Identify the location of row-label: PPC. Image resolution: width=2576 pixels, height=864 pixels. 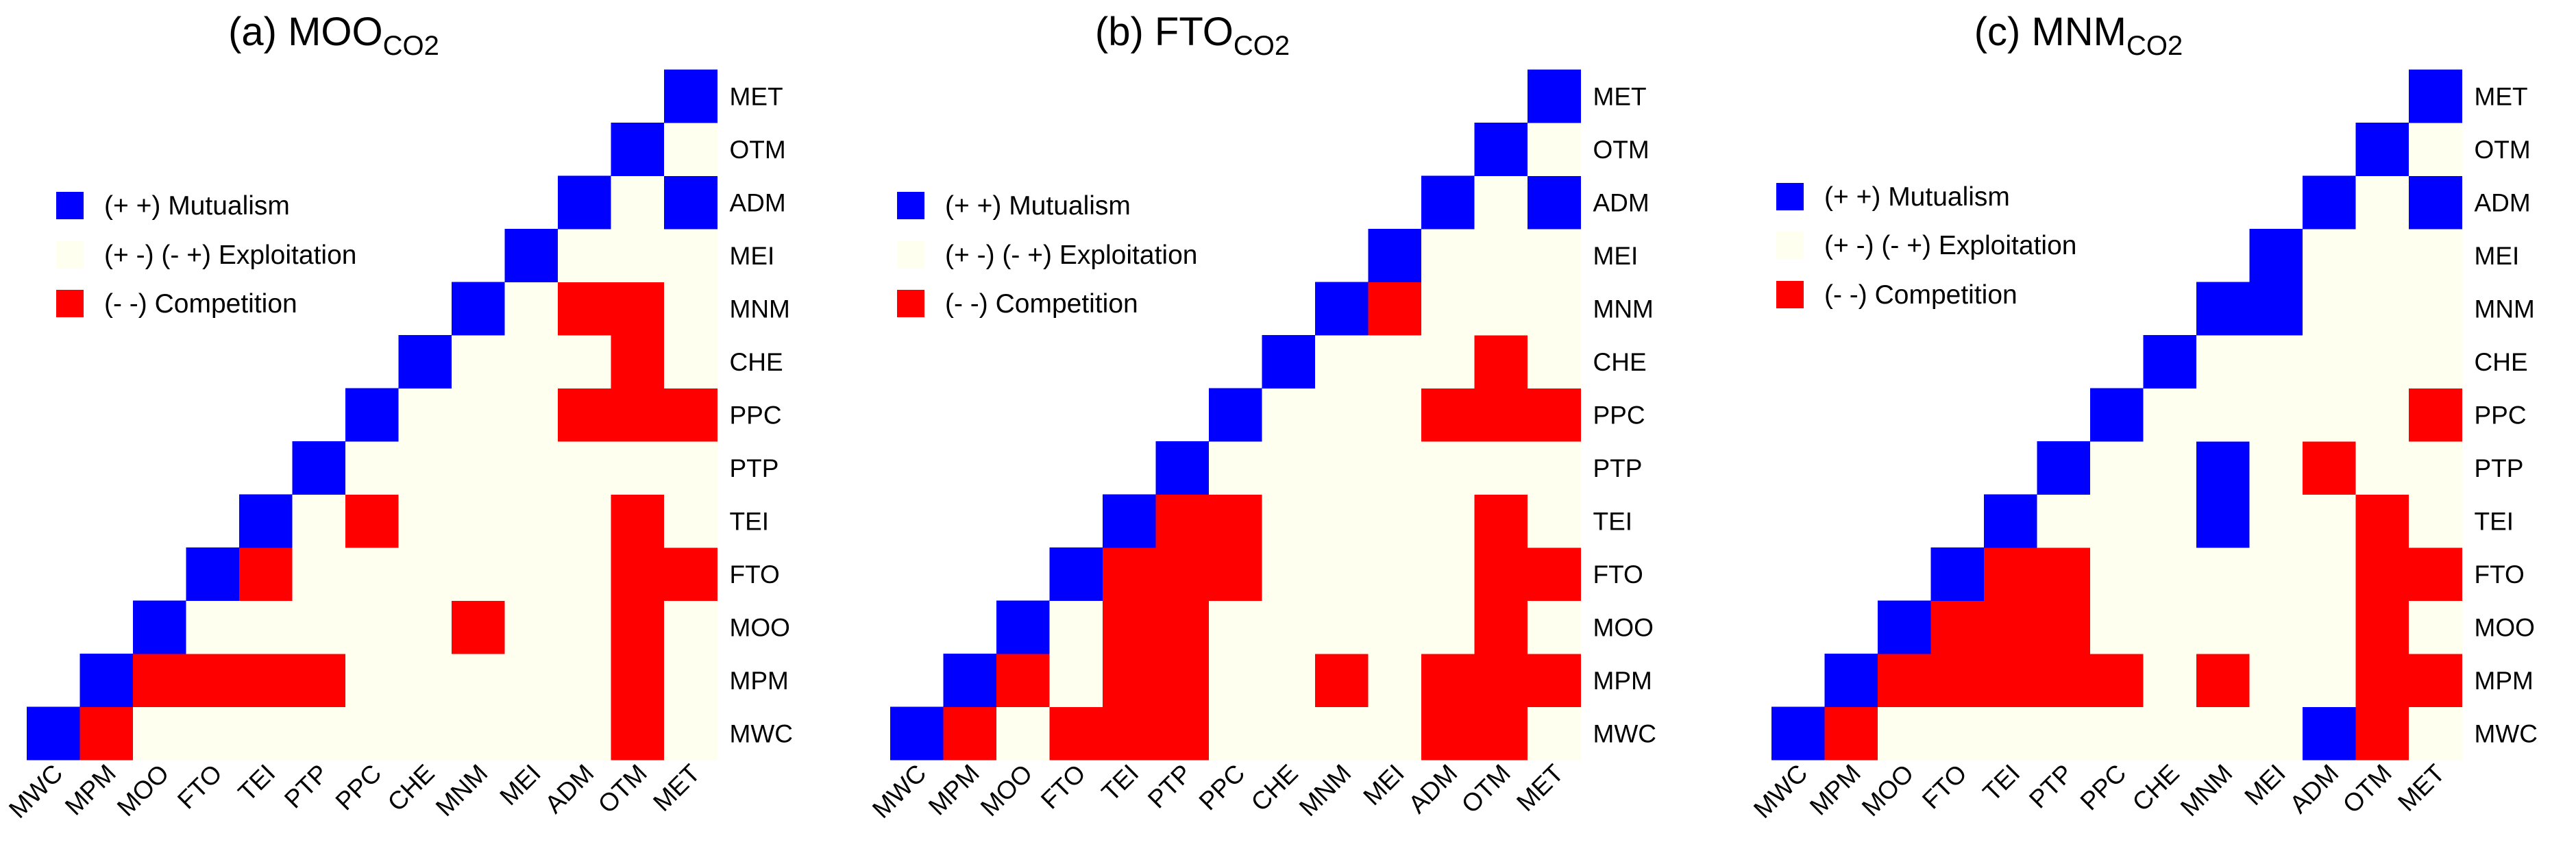
(2501, 415).